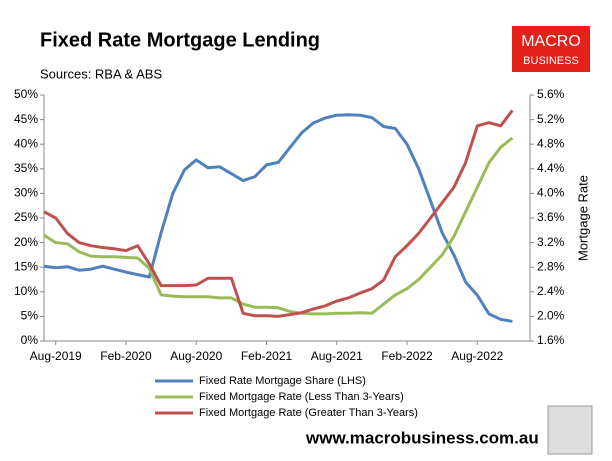 The width and height of the screenshot is (612, 461). What do you see at coordinates (407, 356) in the screenshot?
I see `x-tick-label: Feb-2022` at bounding box center [407, 356].